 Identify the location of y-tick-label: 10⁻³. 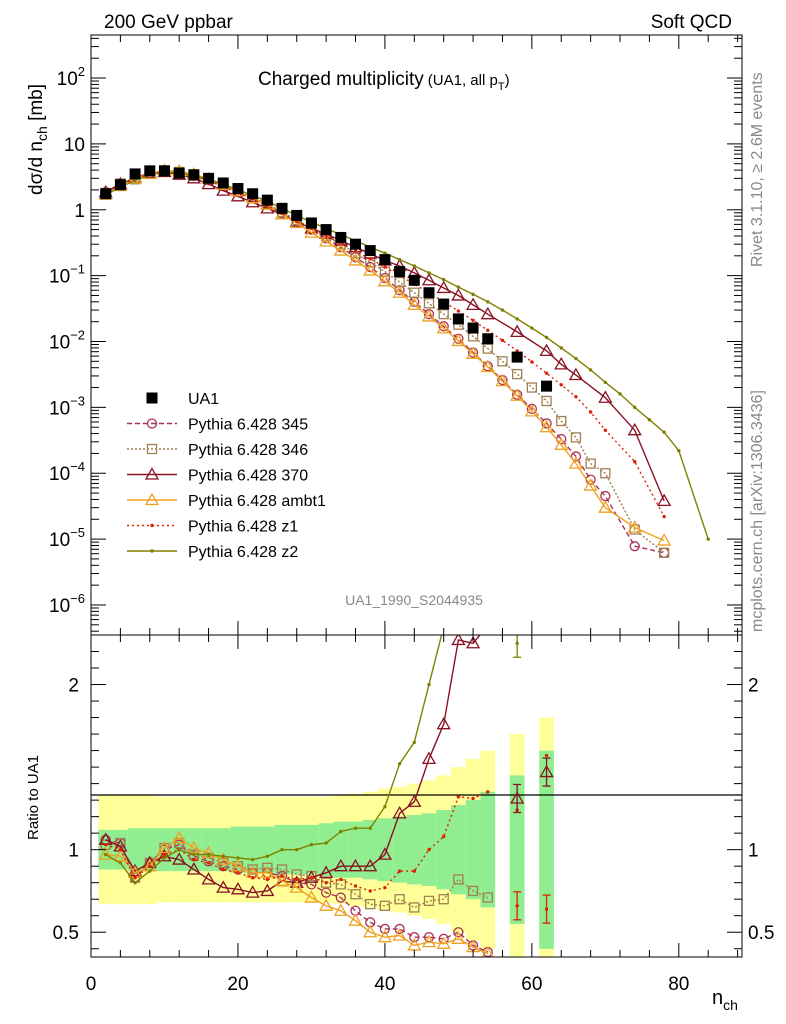
(67, 406).